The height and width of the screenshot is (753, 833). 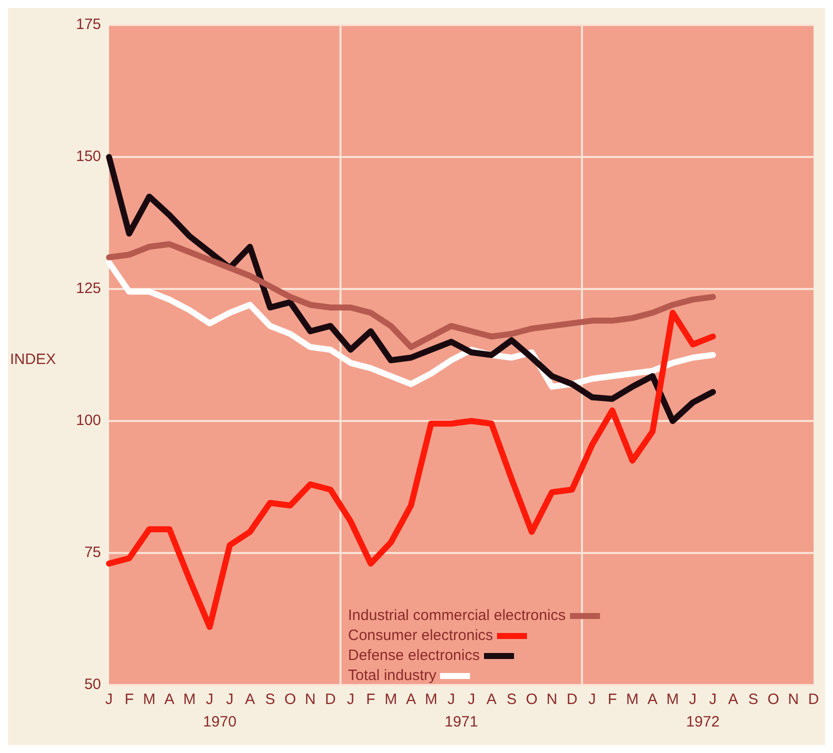 I want to click on legend-label: Total industry, so click(x=392, y=676).